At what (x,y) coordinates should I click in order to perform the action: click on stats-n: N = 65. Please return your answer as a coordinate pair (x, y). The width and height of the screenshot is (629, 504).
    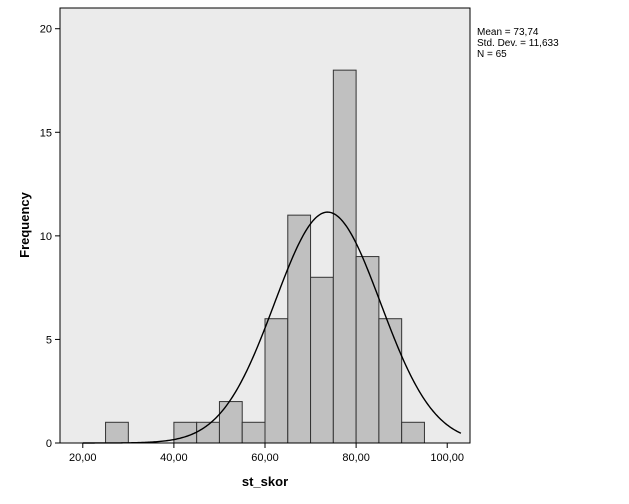
    Looking at the image, I should click on (492, 54).